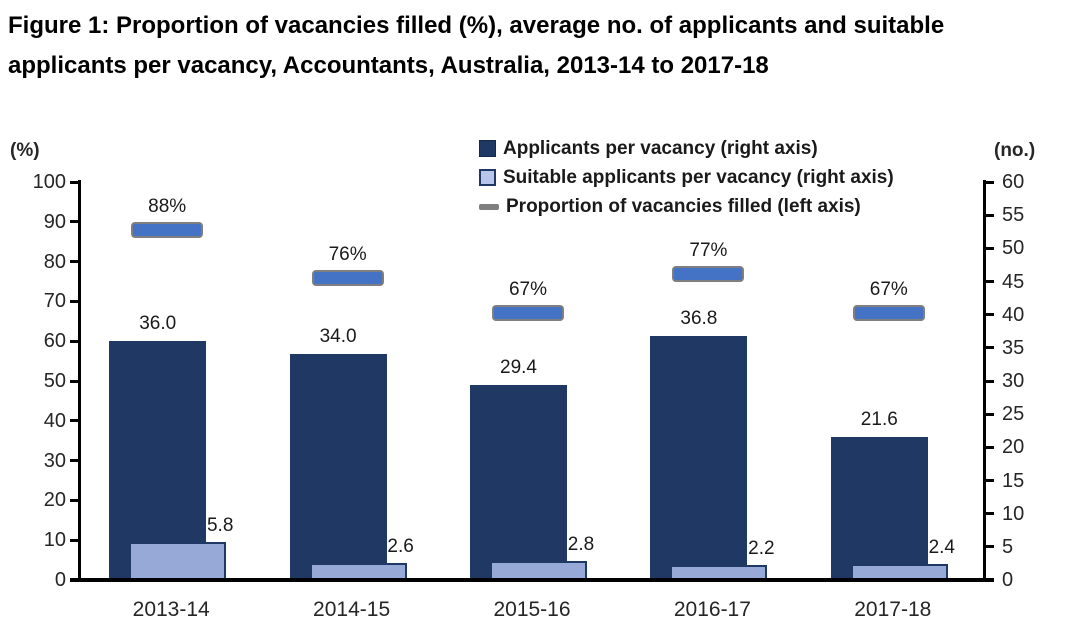 The image size is (1080, 634). Describe the element at coordinates (400, 546) in the screenshot. I see `bar-label-suitable-2014-15: 2.6` at that location.